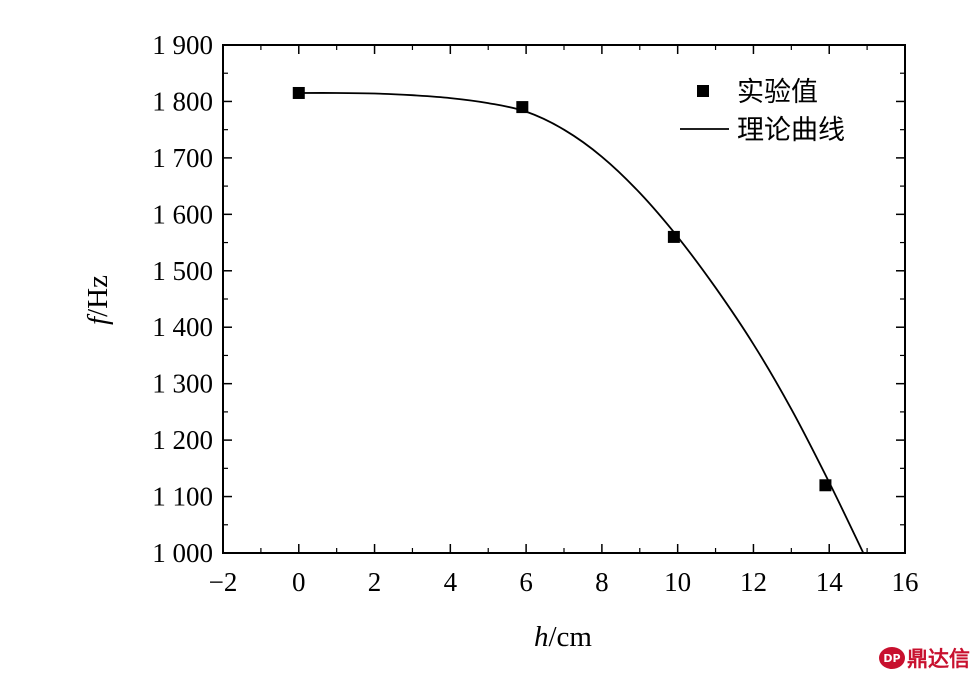 This screenshot has width=980, height=680. Describe the element at coordinates (182, 214) in the screenshot. I see `y-tick-label: 1 600` at that location.